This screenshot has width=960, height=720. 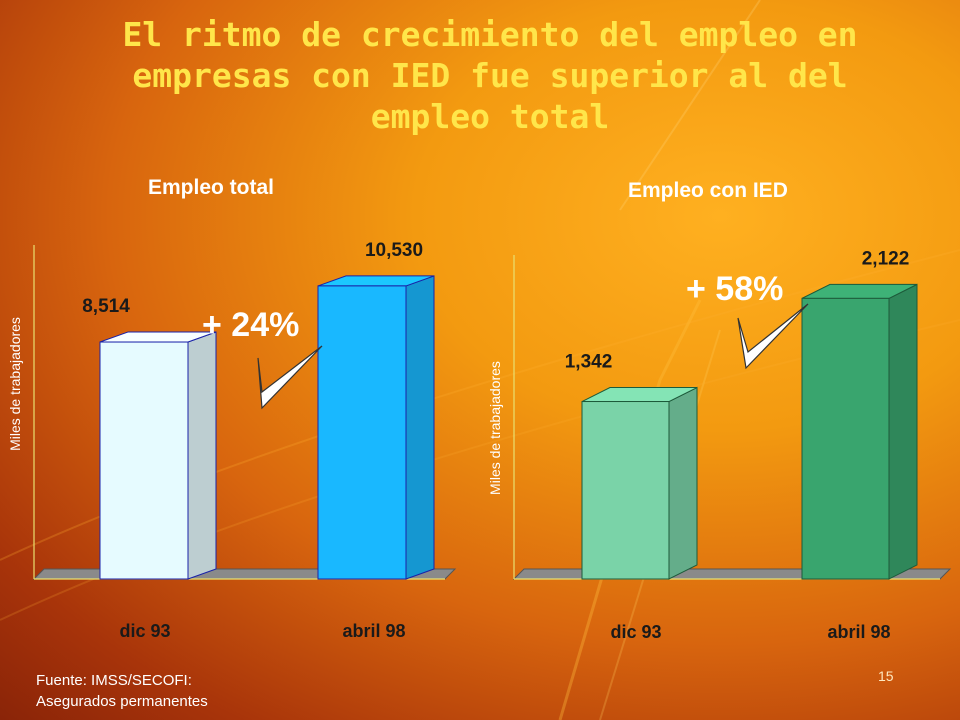 What do you see at coordinates (114, 680) in the screenshot?
I see `source-line-1: Fuente: IMSS/SECOFI:` at bounding box center [114, 680].